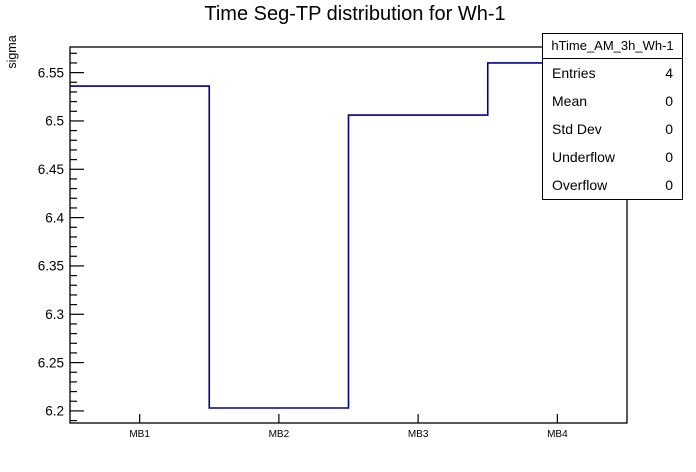 This screenshot has width=696, height=472. Describe the element at coordinates (612, 73) in the screenshot. I see `stats-row-entries: Entries 4` at that location.